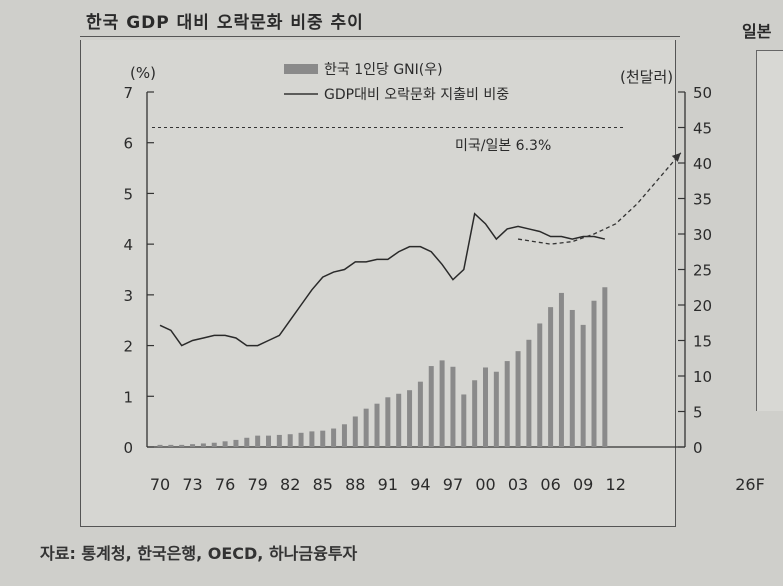 This screenshot has height=586, width=783. Describe the element at coordinates (290, 484) in the screenshot. I see `x-tick-label: 82` at that location.